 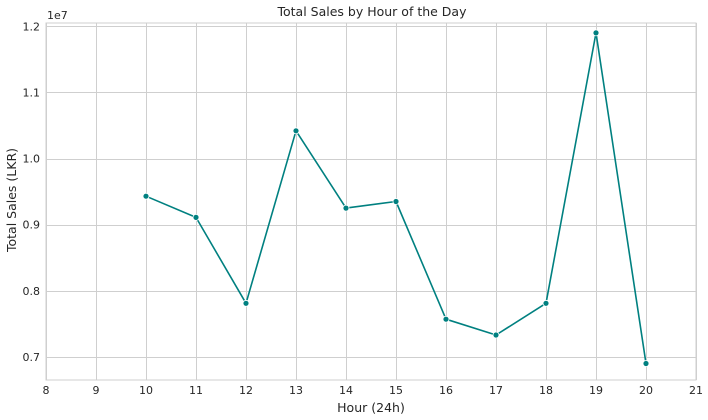 I want to click on y-axis-label: Total Sales (LKR), so click(x=11, y=200).